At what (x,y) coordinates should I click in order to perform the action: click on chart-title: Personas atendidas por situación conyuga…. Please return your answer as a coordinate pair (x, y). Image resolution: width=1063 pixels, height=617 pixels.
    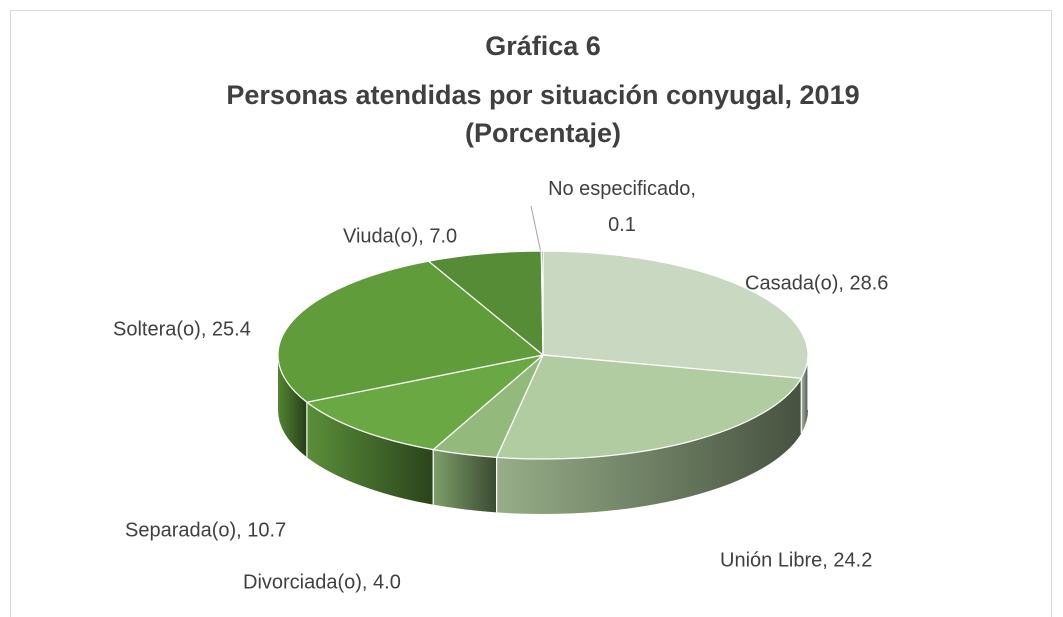
    Looking at the image, I should click on (542, 95).